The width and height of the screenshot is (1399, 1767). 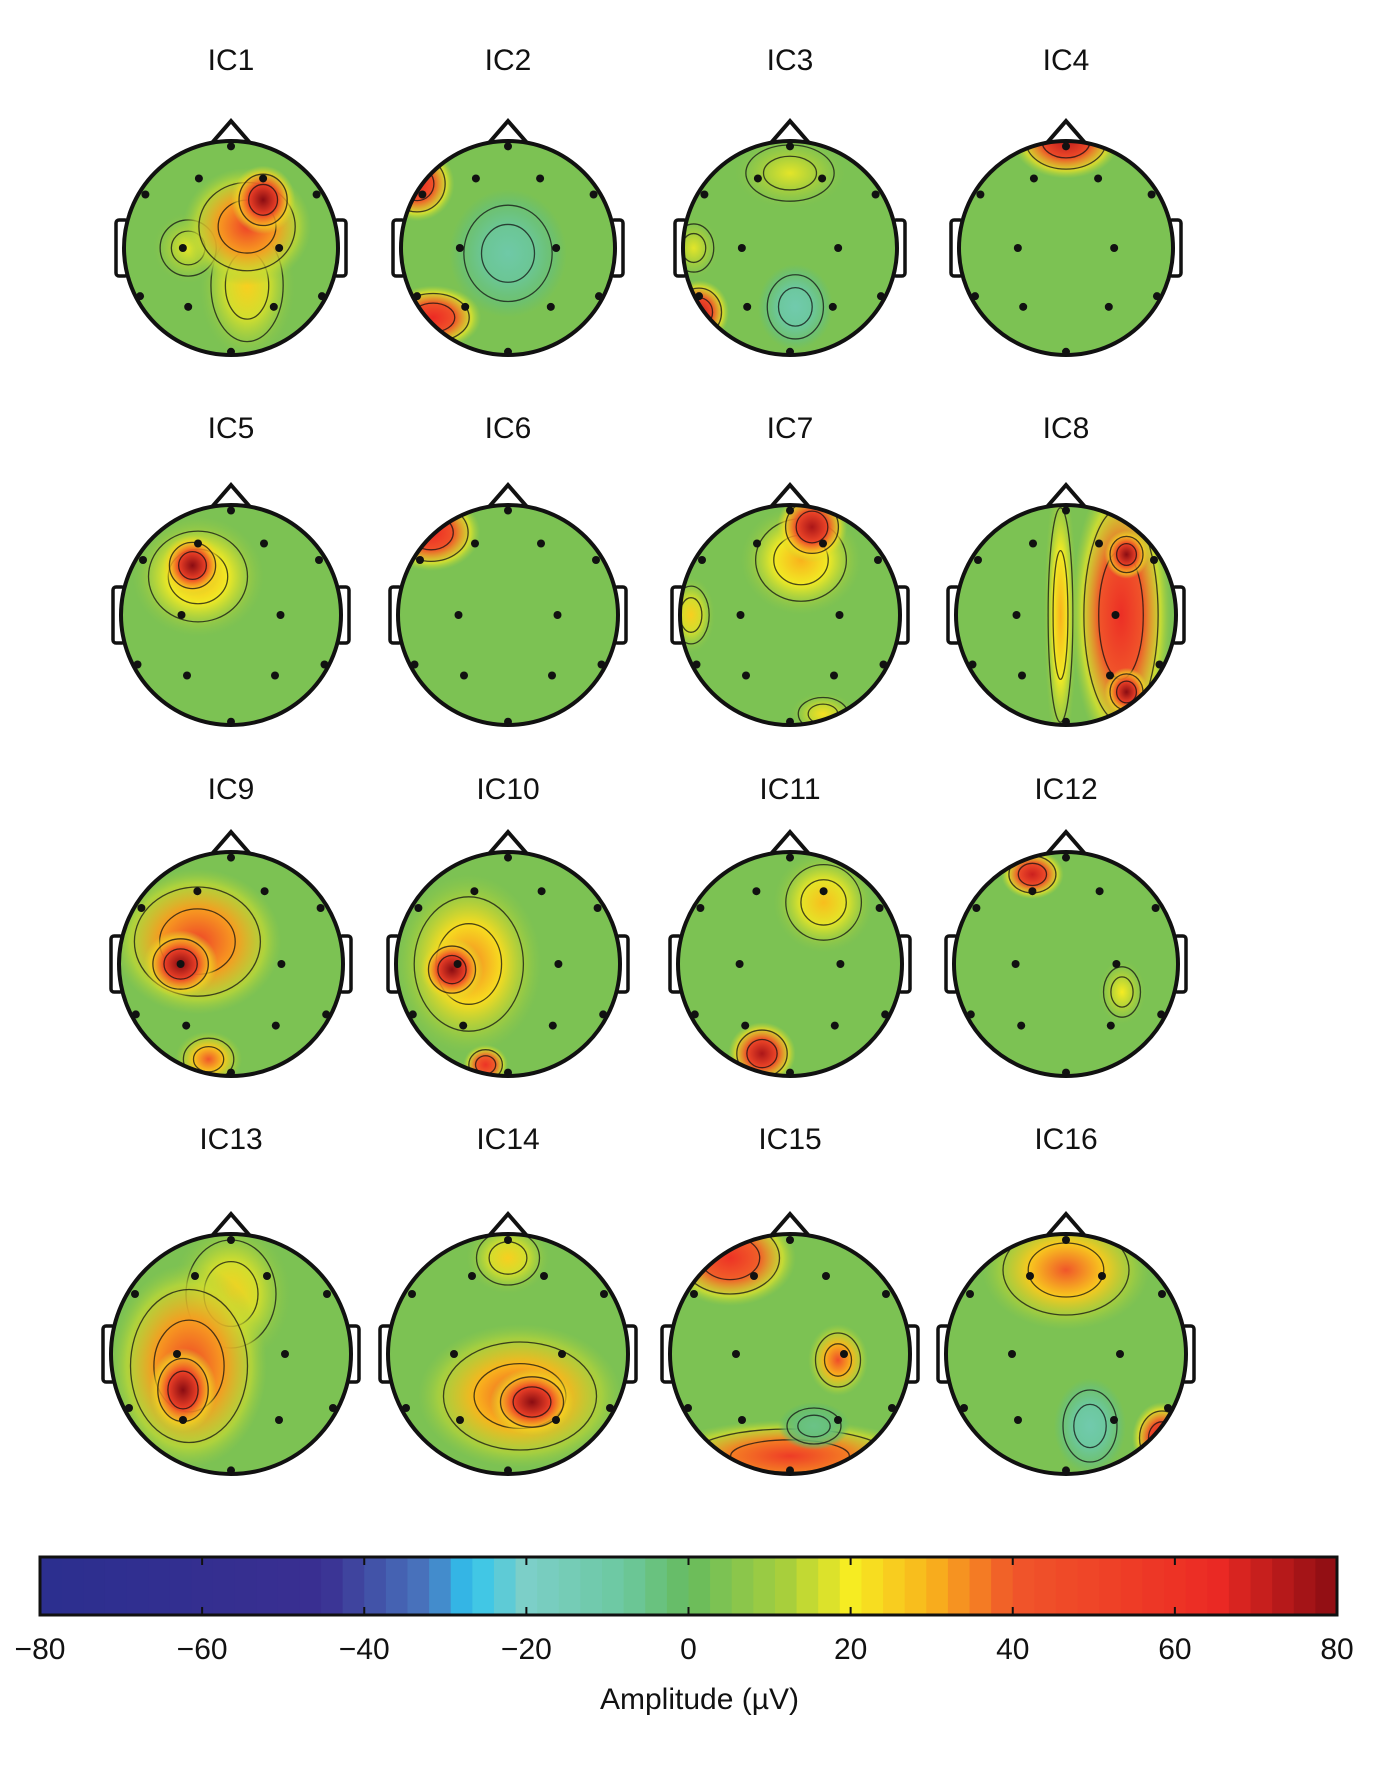 I want to click on colorbar-tick-label: 0, so click(x=688, y=1649).